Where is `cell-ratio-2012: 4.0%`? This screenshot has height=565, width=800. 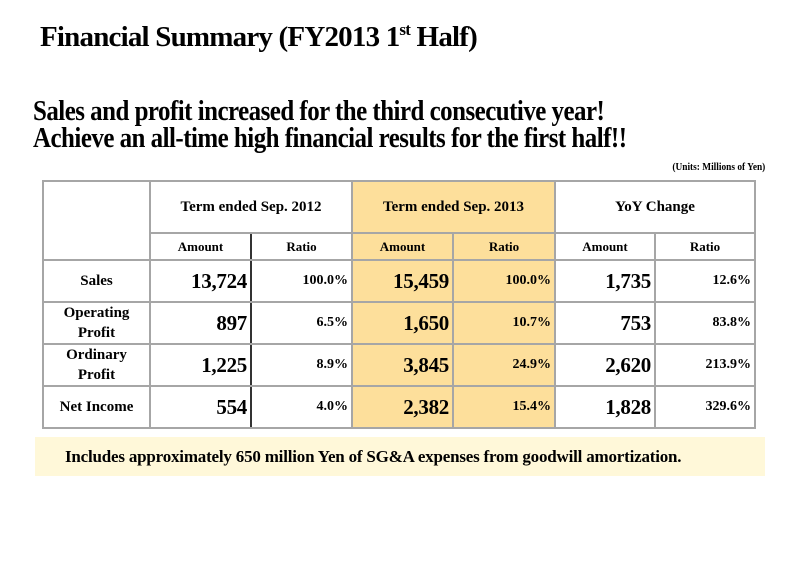 cell-ratio-2012: 4.0% is located at coordinates (301, 407).